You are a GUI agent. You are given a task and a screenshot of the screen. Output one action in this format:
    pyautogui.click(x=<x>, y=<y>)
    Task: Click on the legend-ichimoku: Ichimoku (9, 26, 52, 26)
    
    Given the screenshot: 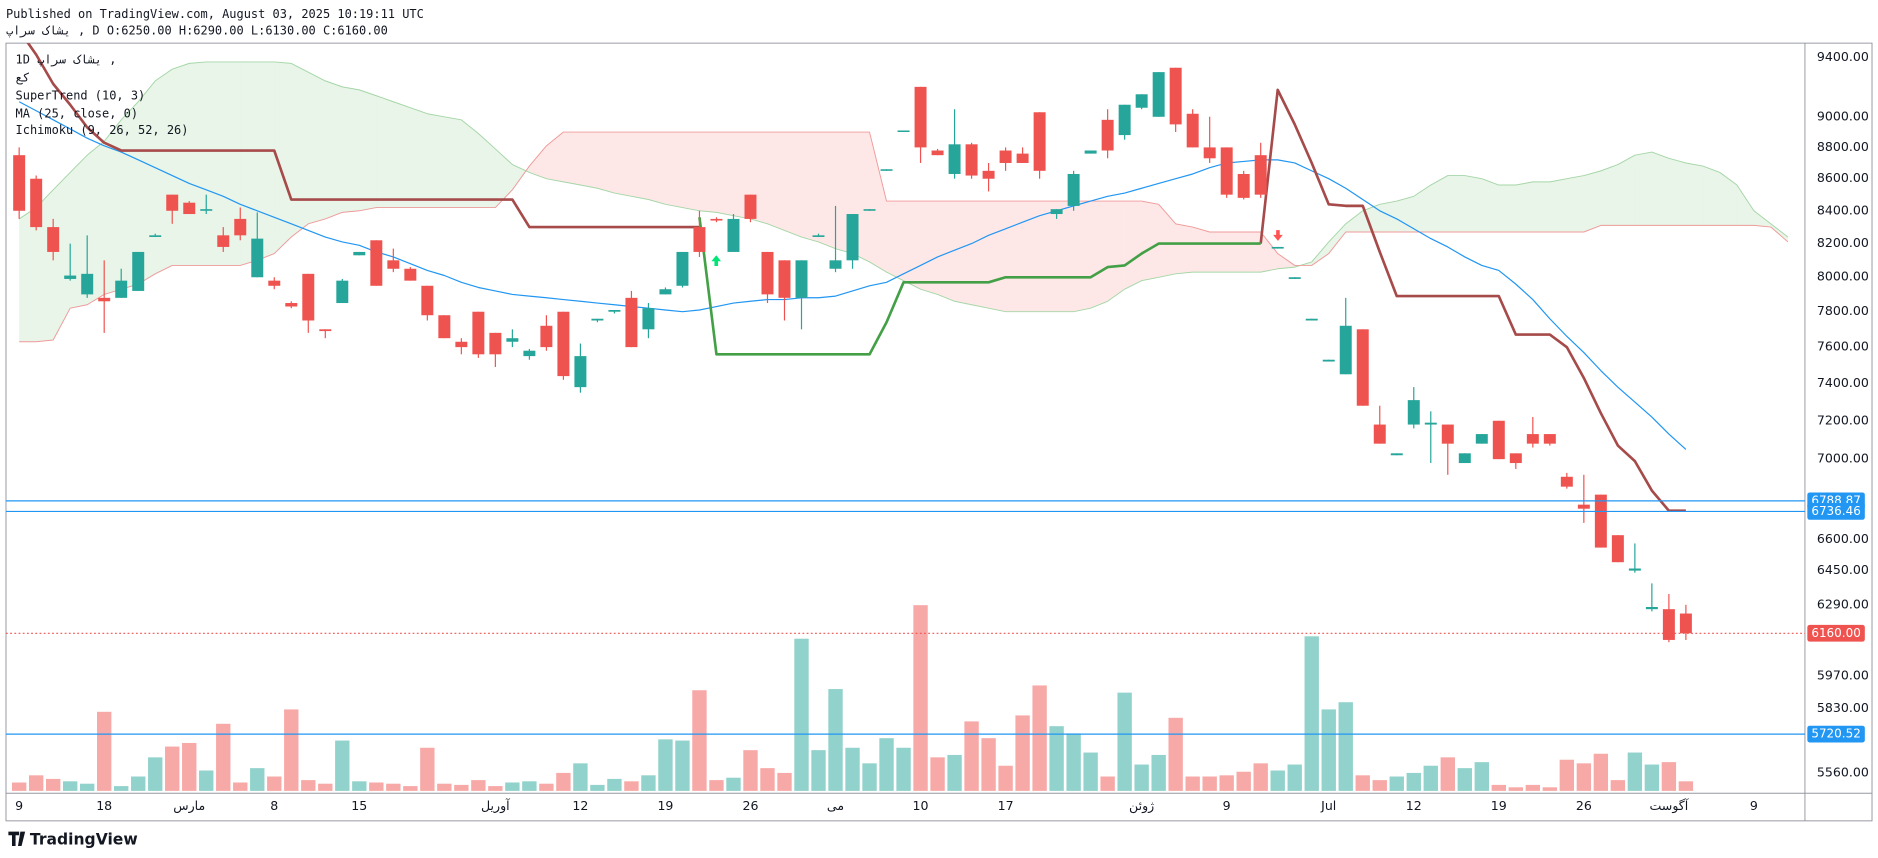 What is the action you would take?
    pyautogui.click(x=102, y=130)
    